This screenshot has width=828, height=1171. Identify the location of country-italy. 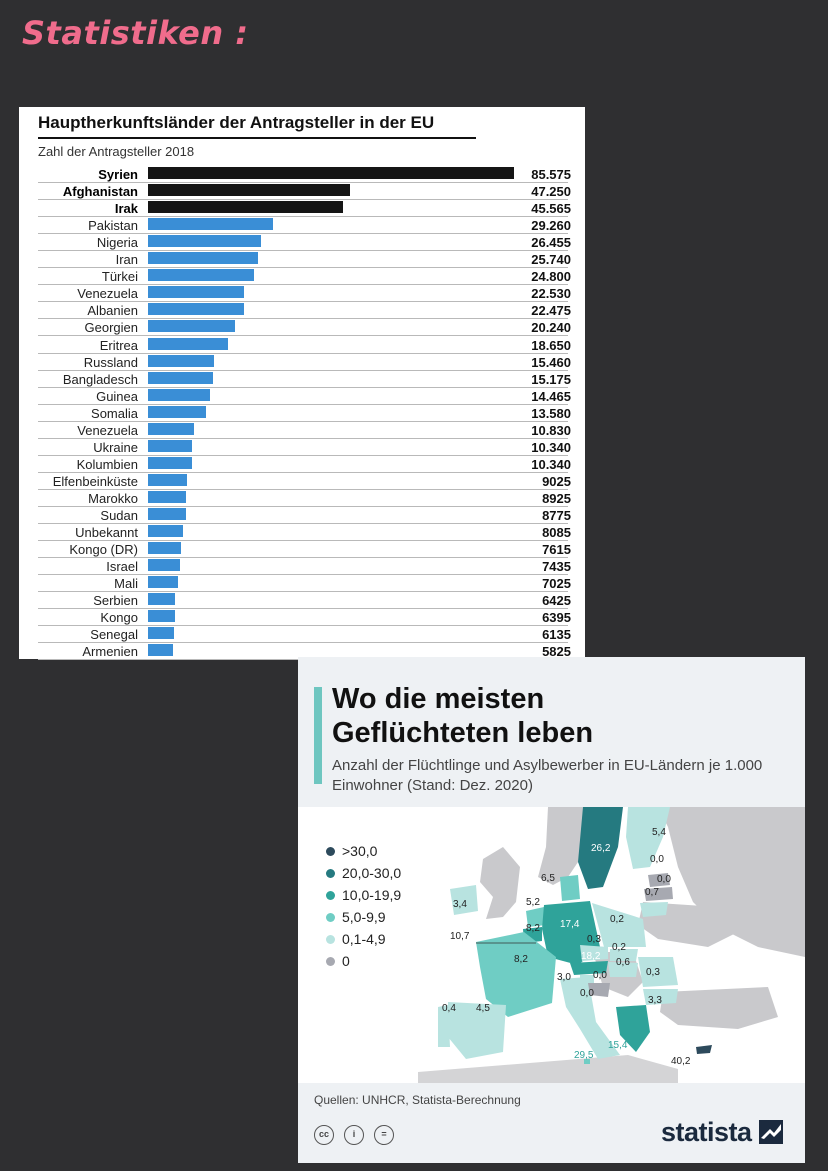
(590, 1018).